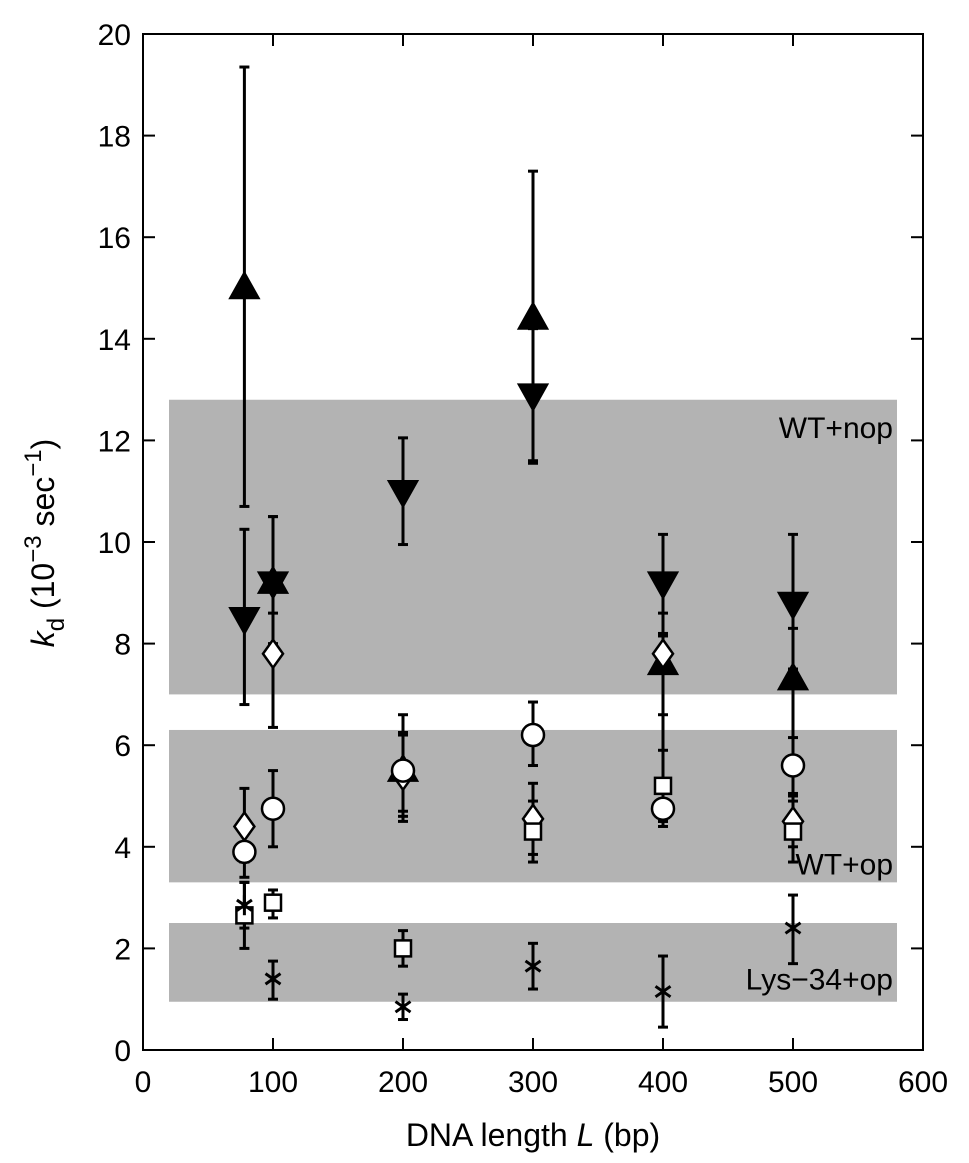 This screenshot has width=969, height=1163. Describe the element at coordinates (122, 1051) in the screenshot. I see `y-tick-label: 0` at that location.